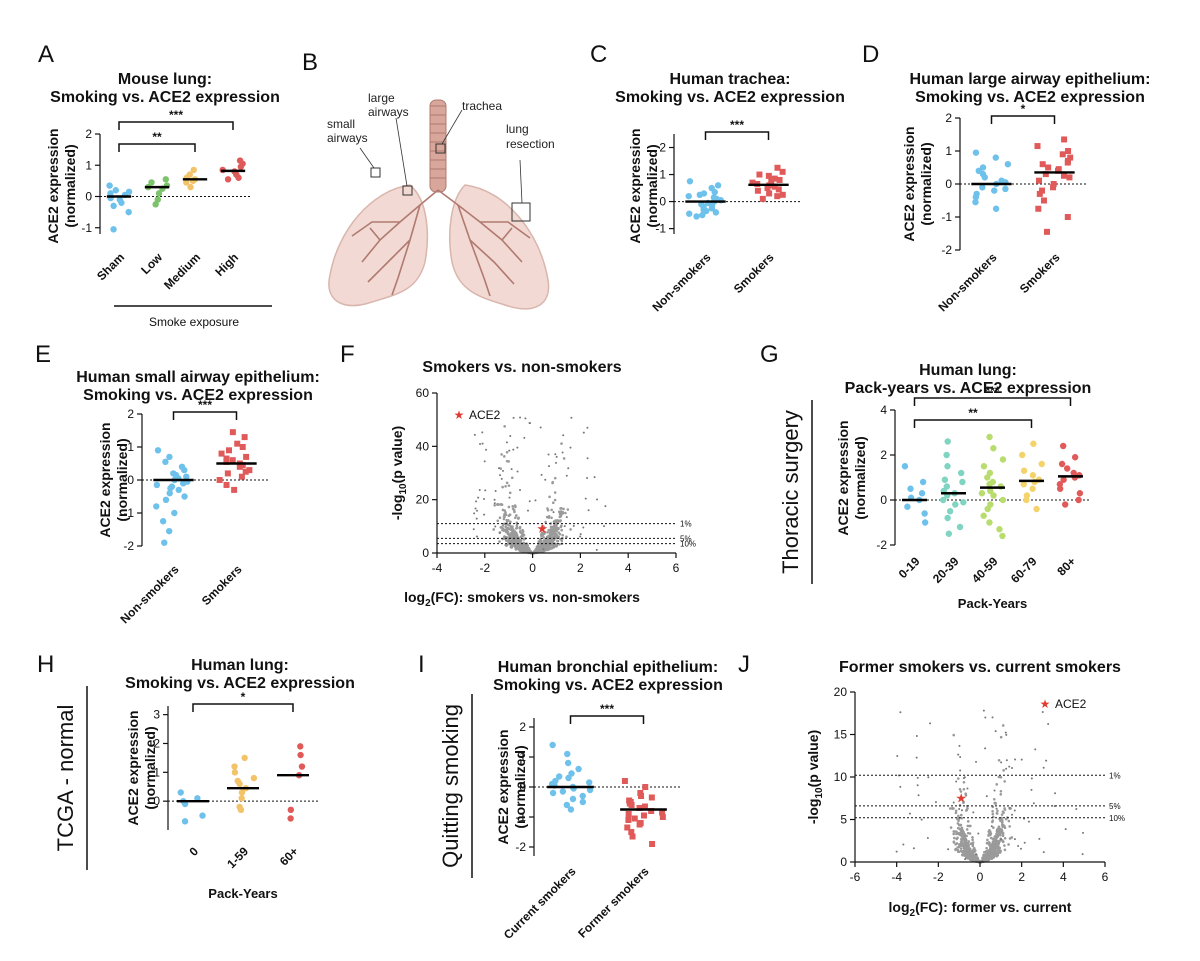 Image resolution: width=1200 pixels, height=961 pixels. What do you see at coordinates (341, 124) in the screenshot?
I see `small-airways-label: small` at bounding box center [341, 124].